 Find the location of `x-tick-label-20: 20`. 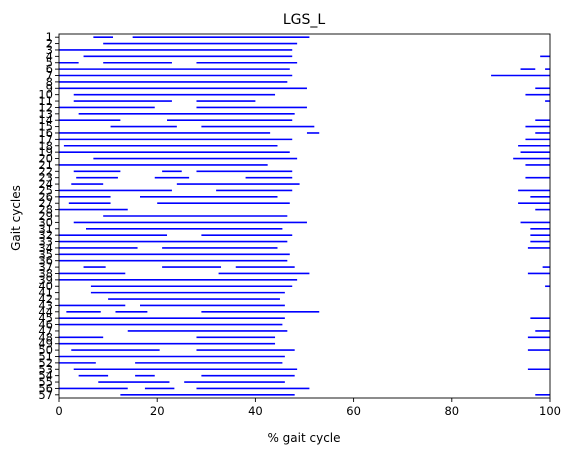

x-tick-label-20: 20 is located at coordinates (157, 411).